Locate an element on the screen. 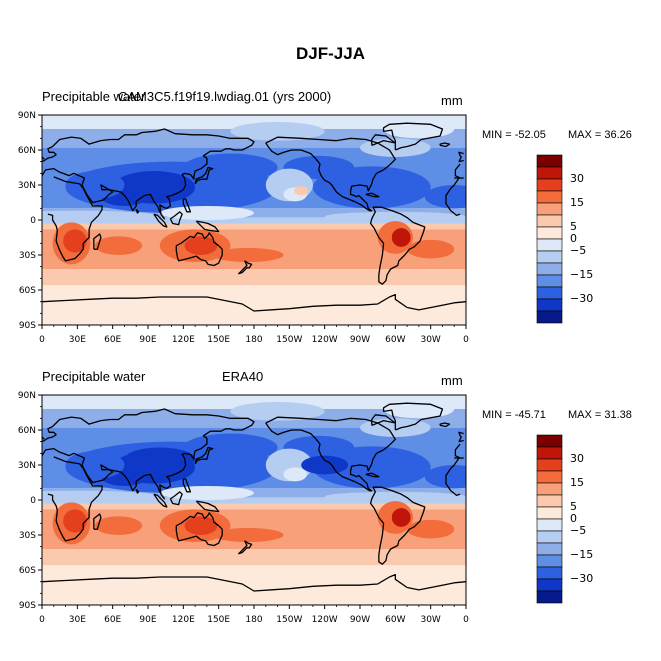  colorbar-label: −15 is located at coordinates (581, 554).